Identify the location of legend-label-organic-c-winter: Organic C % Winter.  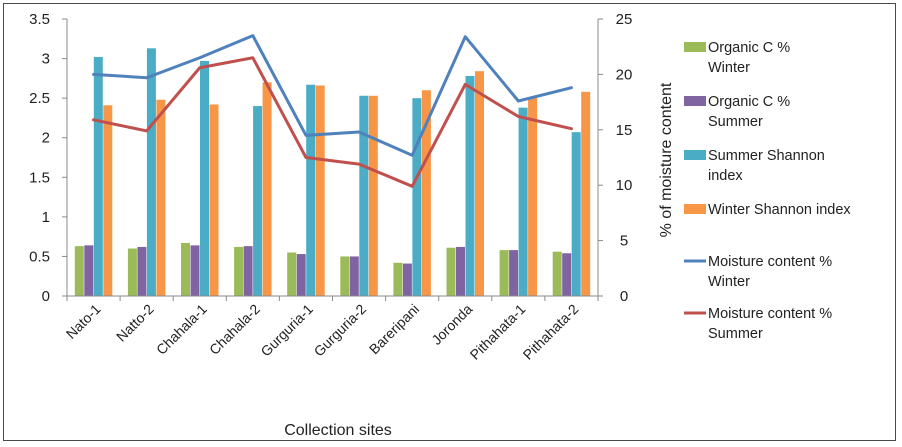
(749, 58).